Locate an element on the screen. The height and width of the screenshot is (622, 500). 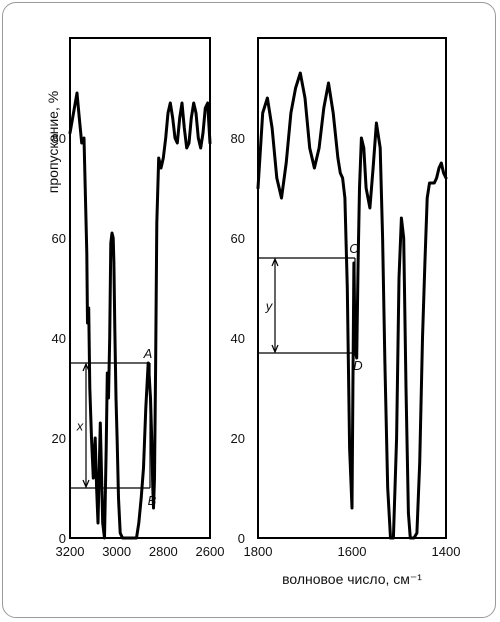
measure-label-y: y is located at coordinates (269, 306).